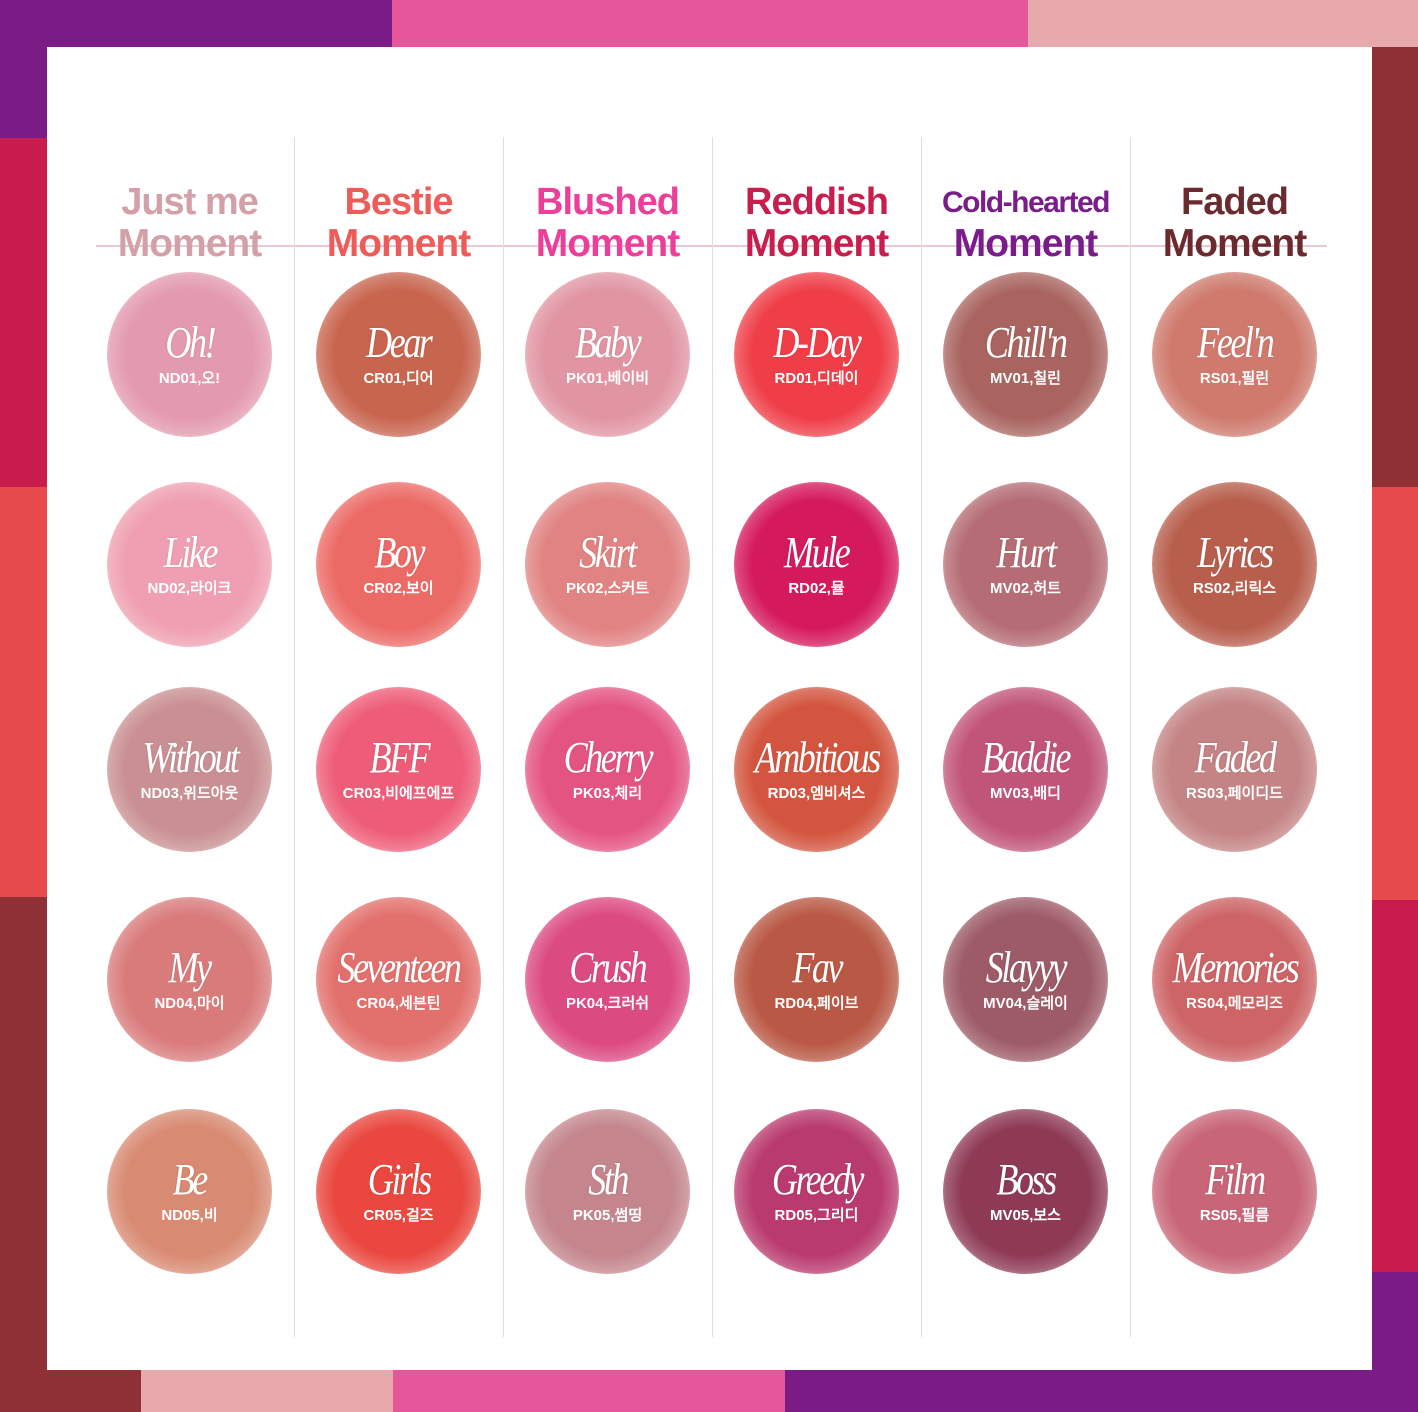 The image size is (1418, 1412). I want to click on swatch-code: RD02,뮬, so click(816, 588).